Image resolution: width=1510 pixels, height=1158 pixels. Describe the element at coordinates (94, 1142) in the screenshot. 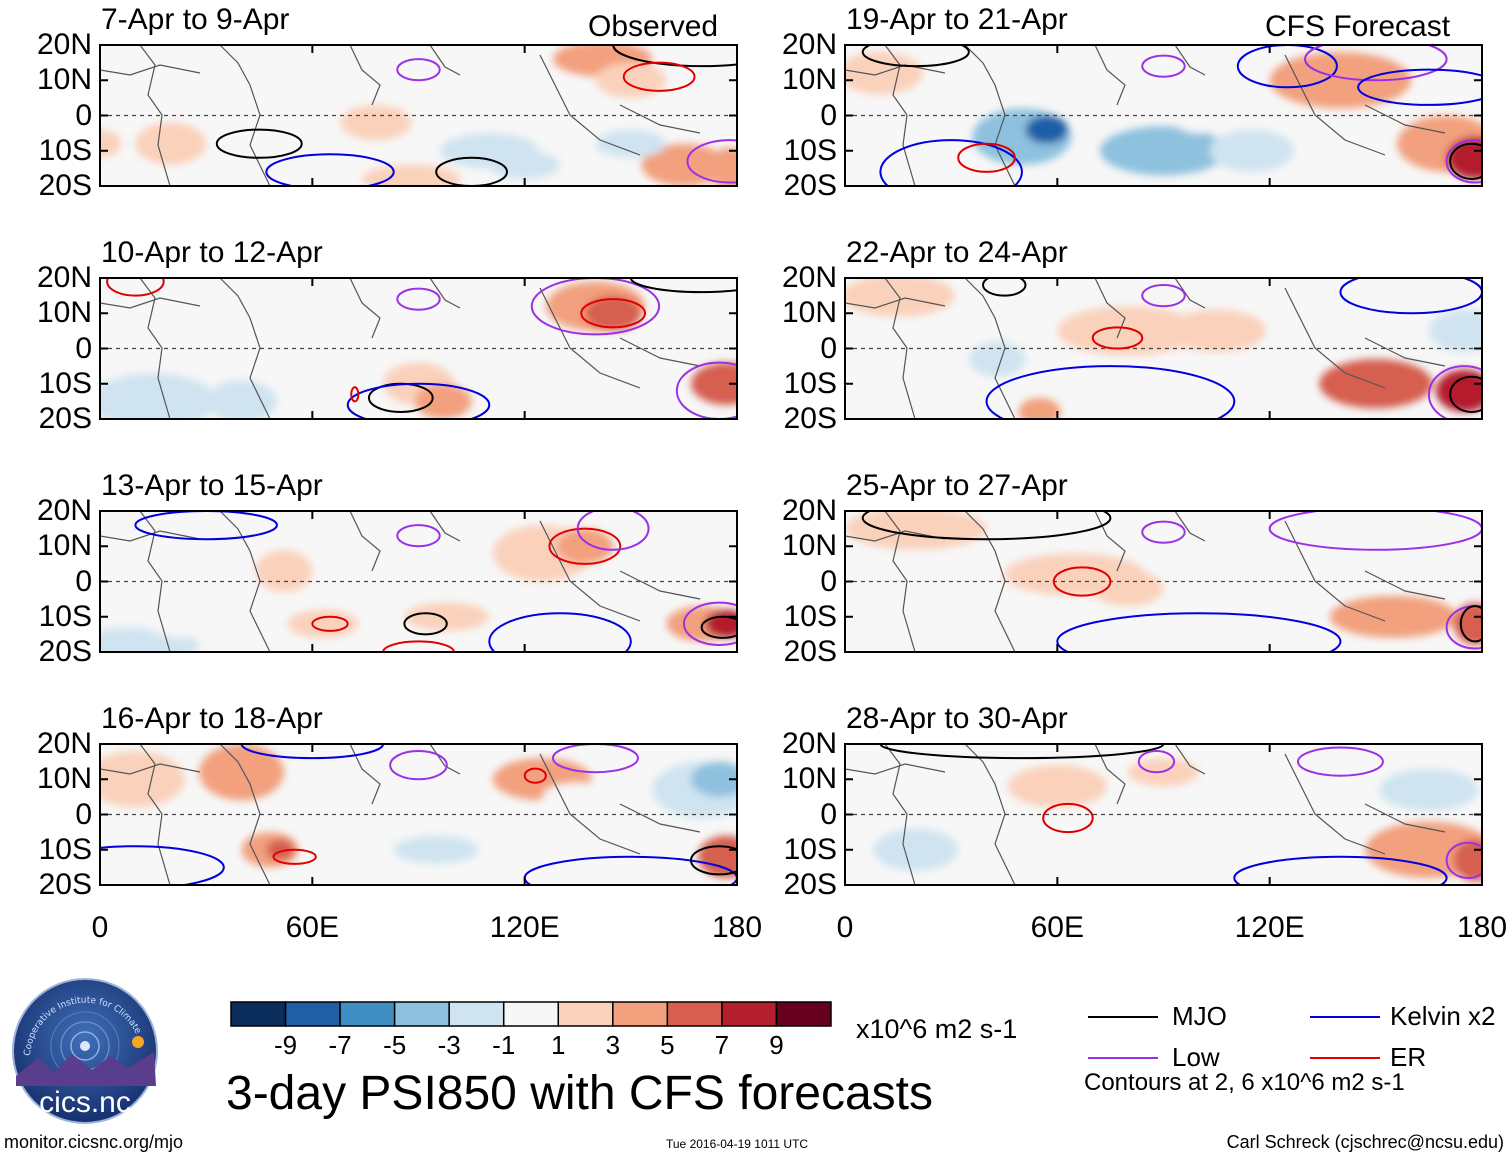

I see `footer-left-url: monitor.cicsnc.org/mjo` at that location.